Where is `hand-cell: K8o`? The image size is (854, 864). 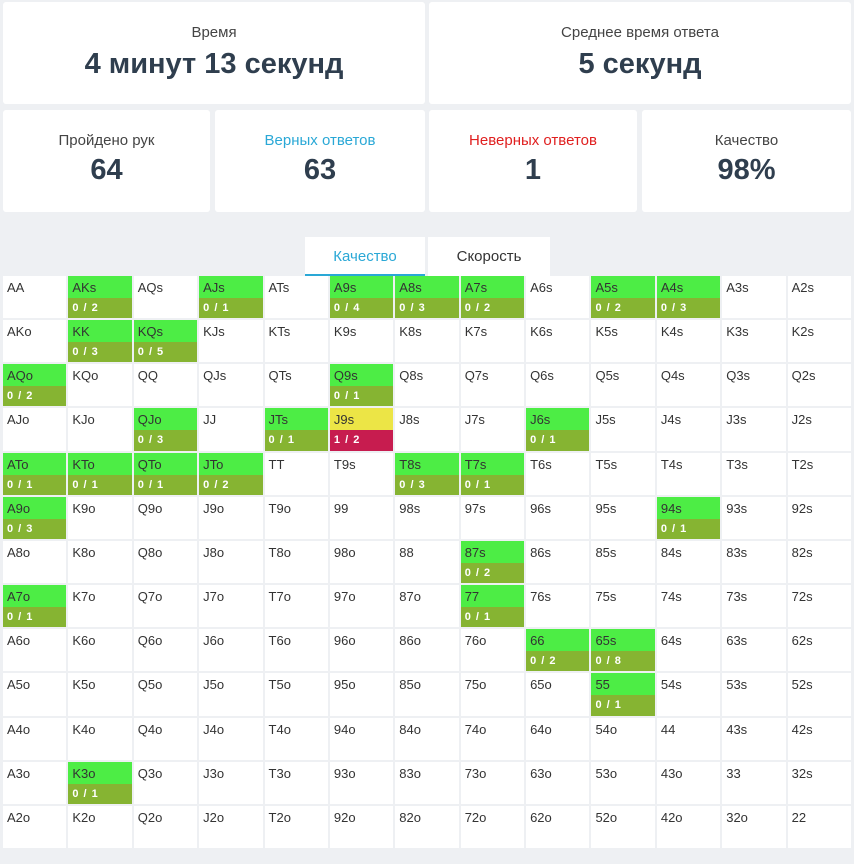 hand-cell: K8o is located at coordinates (100, 562).